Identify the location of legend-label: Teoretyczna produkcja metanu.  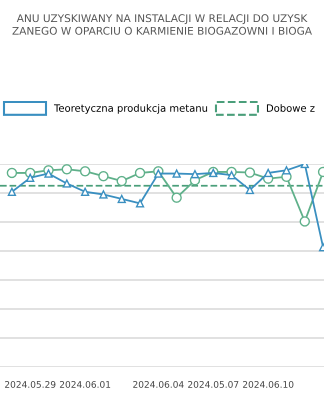
(131, 109).